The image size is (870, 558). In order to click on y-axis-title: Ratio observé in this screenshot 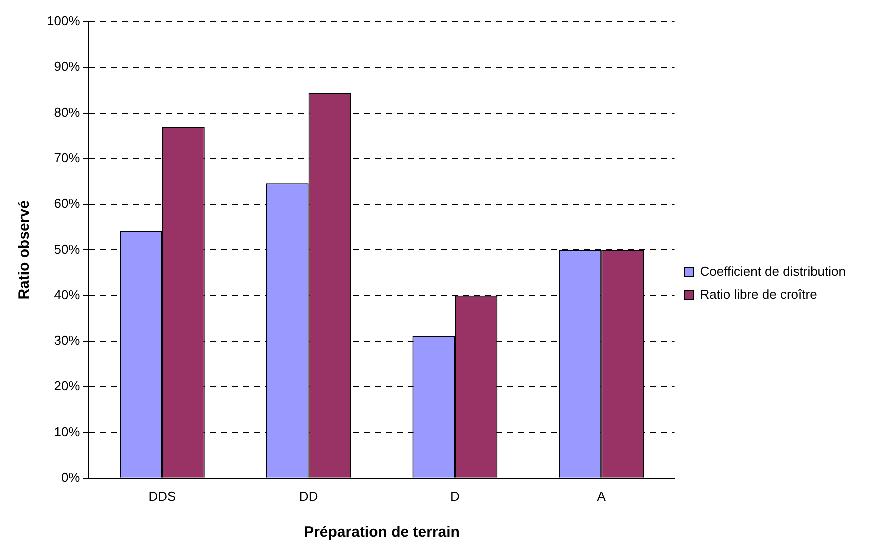, I will do `click(25, 250)`.